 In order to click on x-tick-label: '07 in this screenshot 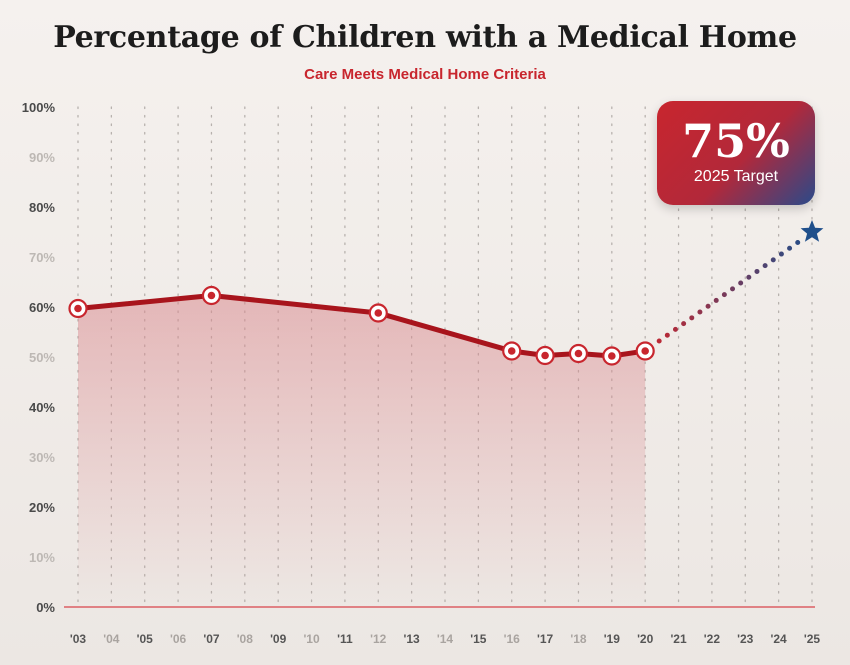, I will do `click(211, 639)`.